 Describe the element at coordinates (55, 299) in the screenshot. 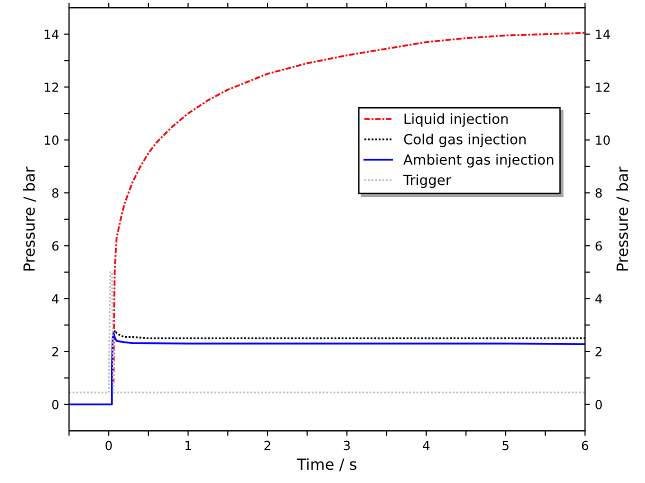

I see `y-tick-label: 4` at that location.